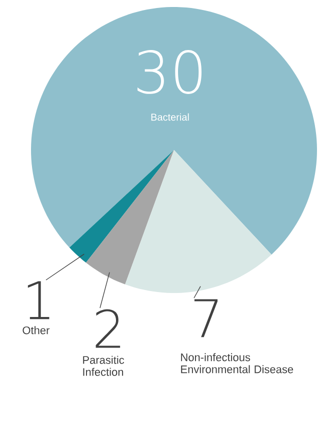  Describe the element at coordinates (108, 328) in the screenshot. I see `data-label: 2` at that location.